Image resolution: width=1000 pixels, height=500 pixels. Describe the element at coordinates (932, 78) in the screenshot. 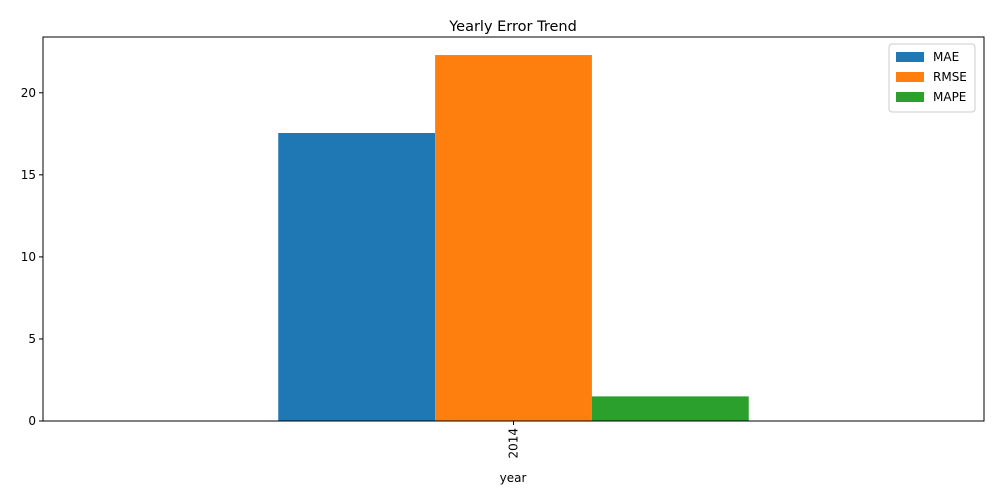

I see `legend: MAE RMSE MAPE` at that location.